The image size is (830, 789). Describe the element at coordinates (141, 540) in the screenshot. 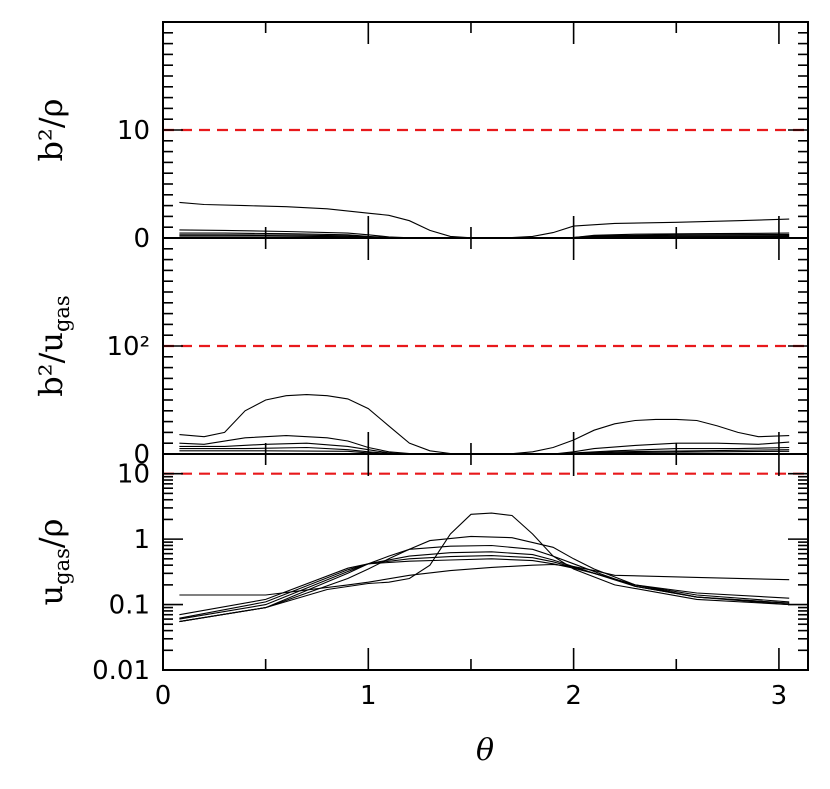

I see `y-tick-label: 1` at that location.